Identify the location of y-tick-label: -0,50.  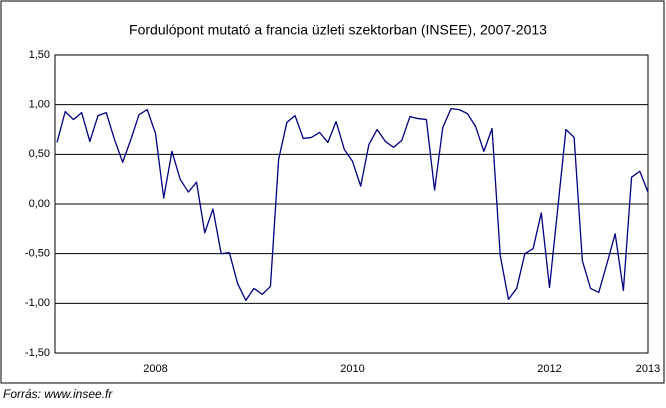
(37, 254).